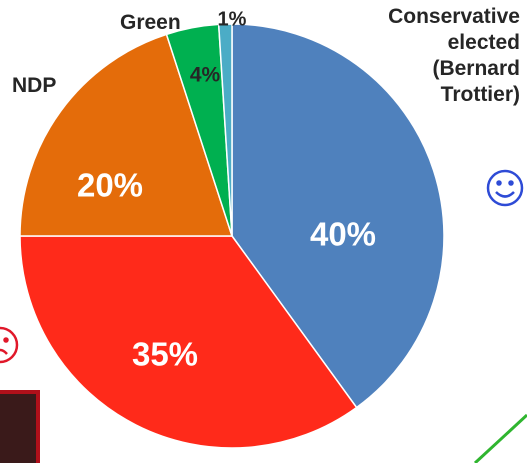 The image size is (527, 463). What do you see at coordinates (232, 19) in the screenshot?
I see `value-label: 1%` at bounding box center [232, 19].